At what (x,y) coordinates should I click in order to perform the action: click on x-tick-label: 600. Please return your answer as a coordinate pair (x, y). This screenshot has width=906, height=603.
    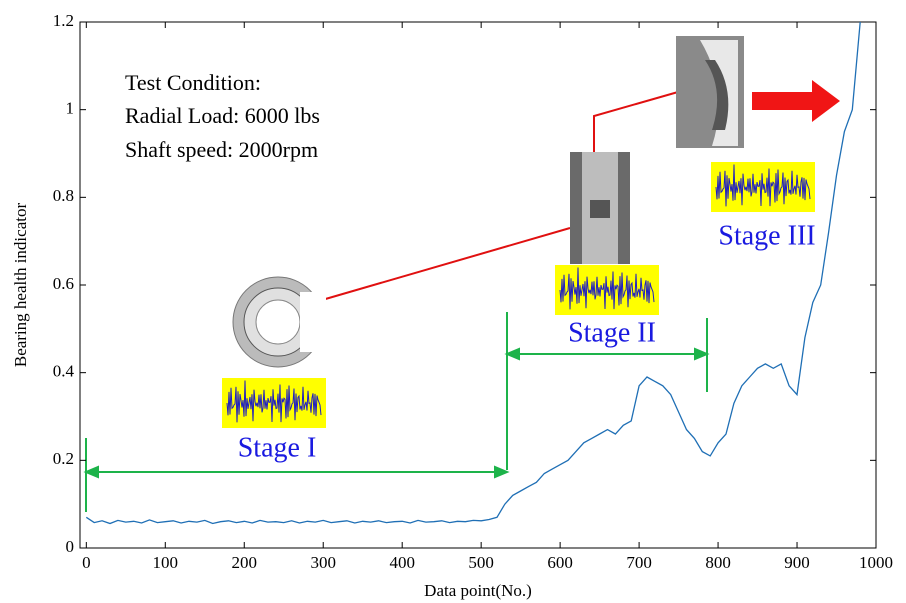
    Looking at the image, I should click on (560, 562).